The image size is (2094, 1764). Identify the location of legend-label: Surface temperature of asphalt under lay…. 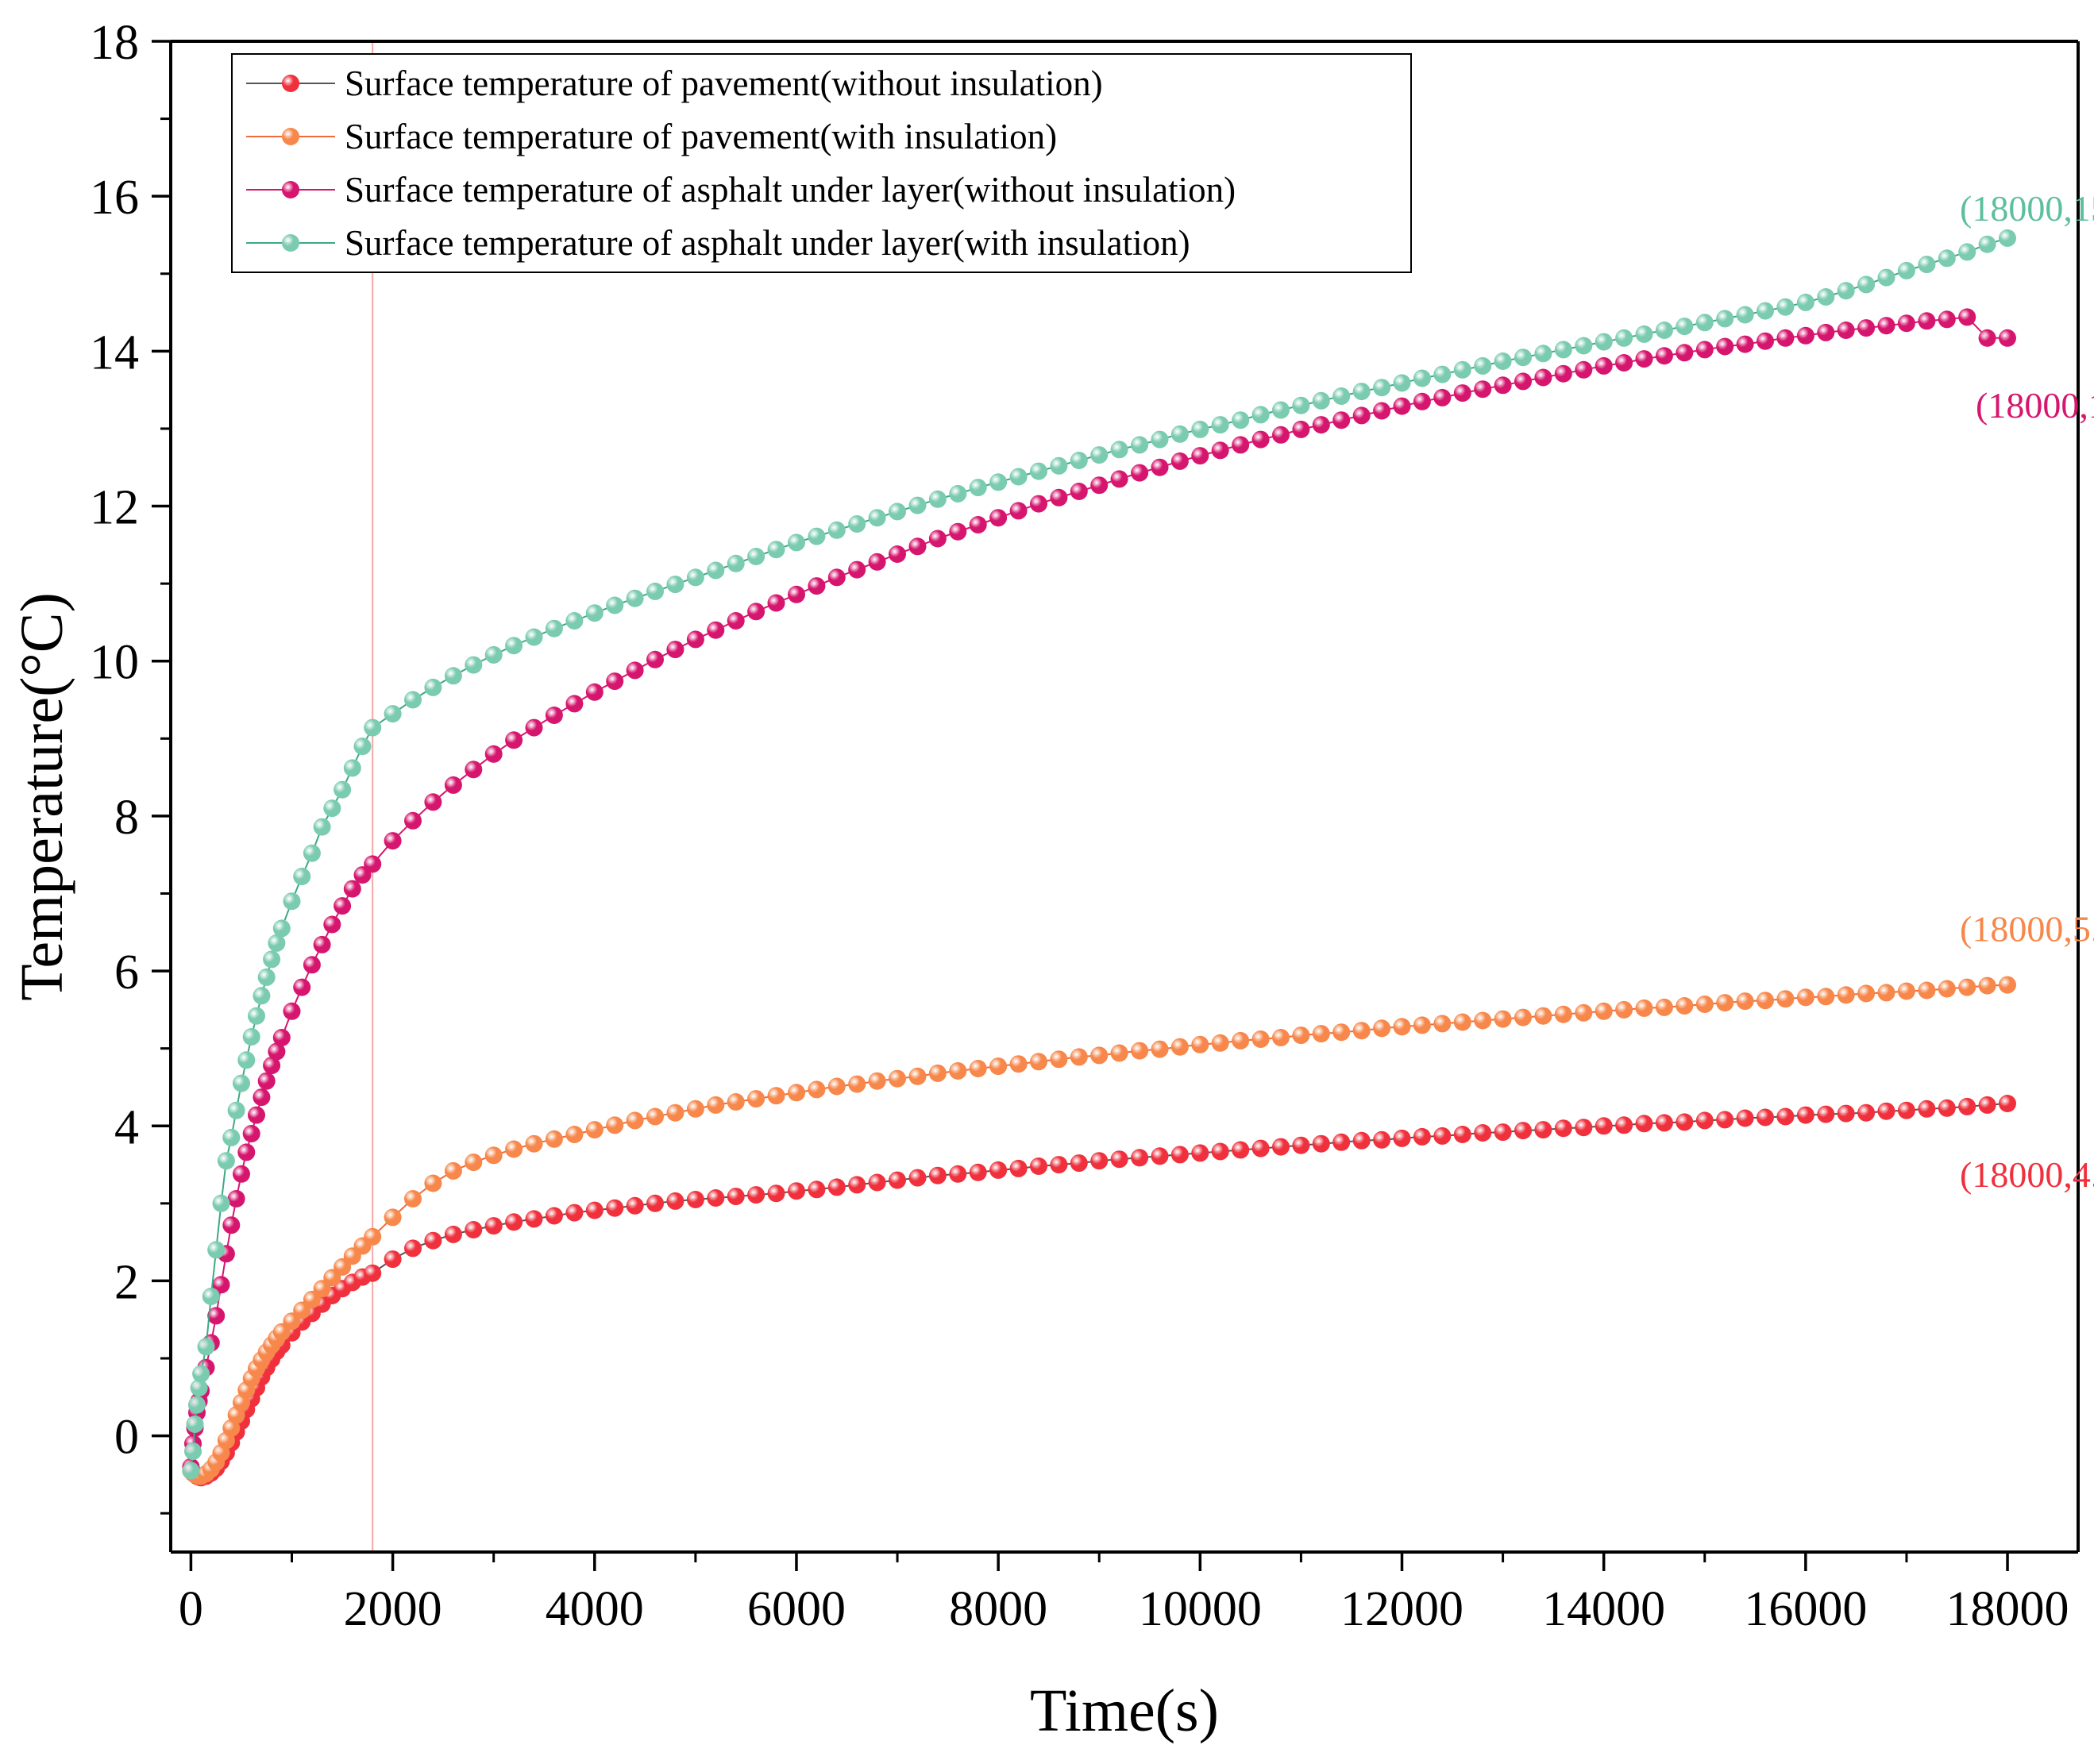
(790, 190).